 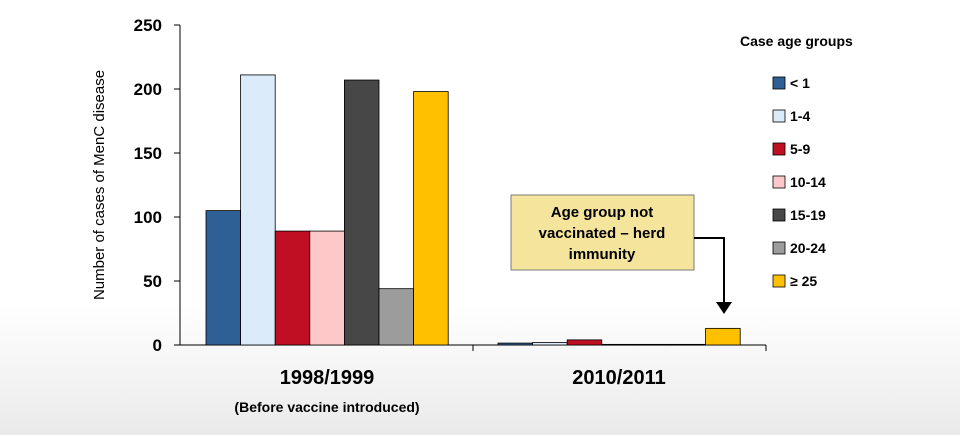 What do you see at coordinates (800, 149) in the screenshot?
I see `legend-label: 5-9` at bounding box center [800, 149].